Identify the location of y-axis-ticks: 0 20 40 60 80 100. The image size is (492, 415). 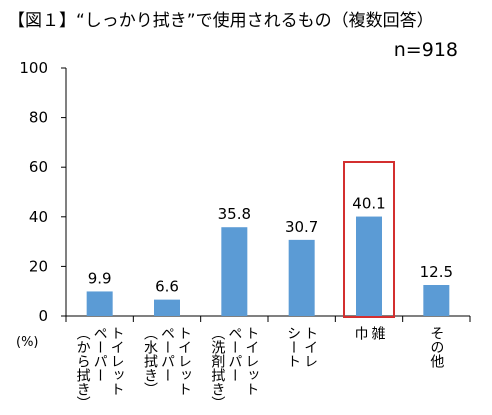
(42, 192).